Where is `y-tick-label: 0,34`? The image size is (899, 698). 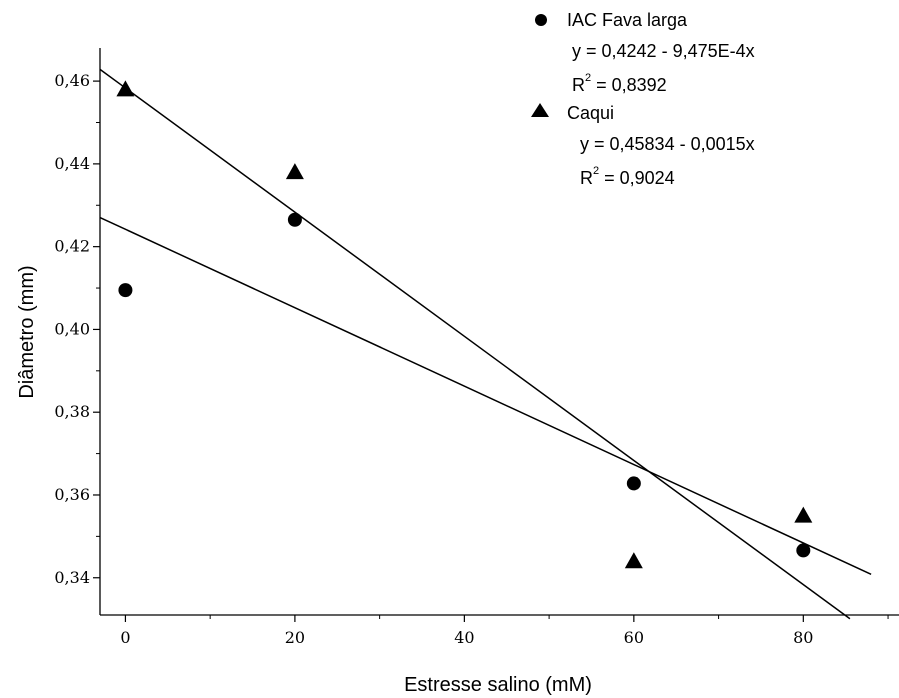
y-tick-label: 0,34 is located at coordinates (72, 577).